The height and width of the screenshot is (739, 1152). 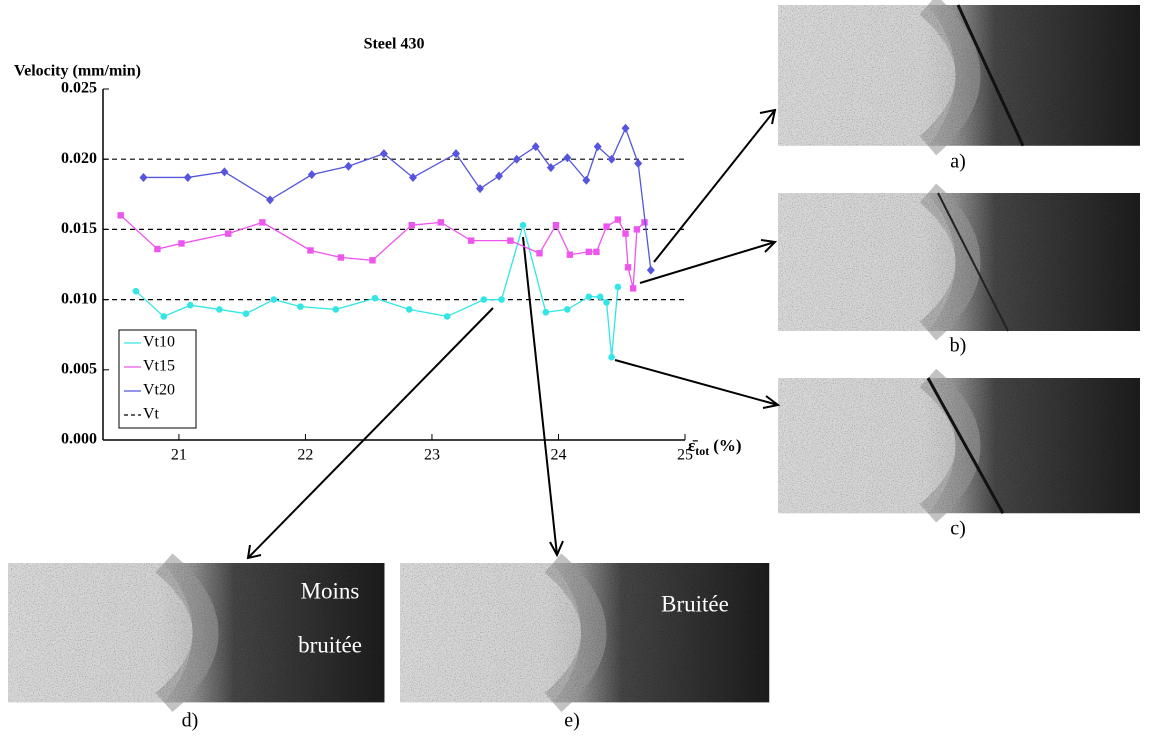 I want to click on x-axis-label: ε̄tot (%), so click(x=715, y=447).